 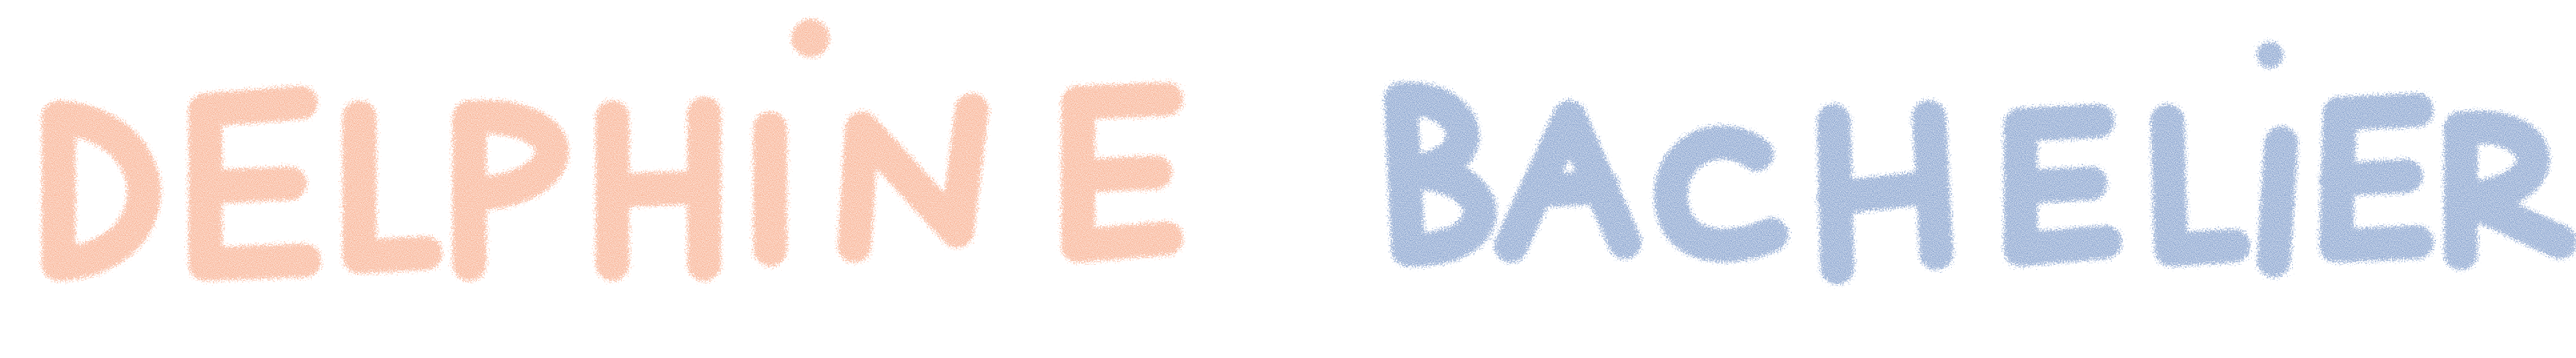 I want to click on first-name-text: DELPHINE, so click(x=616, y=210).